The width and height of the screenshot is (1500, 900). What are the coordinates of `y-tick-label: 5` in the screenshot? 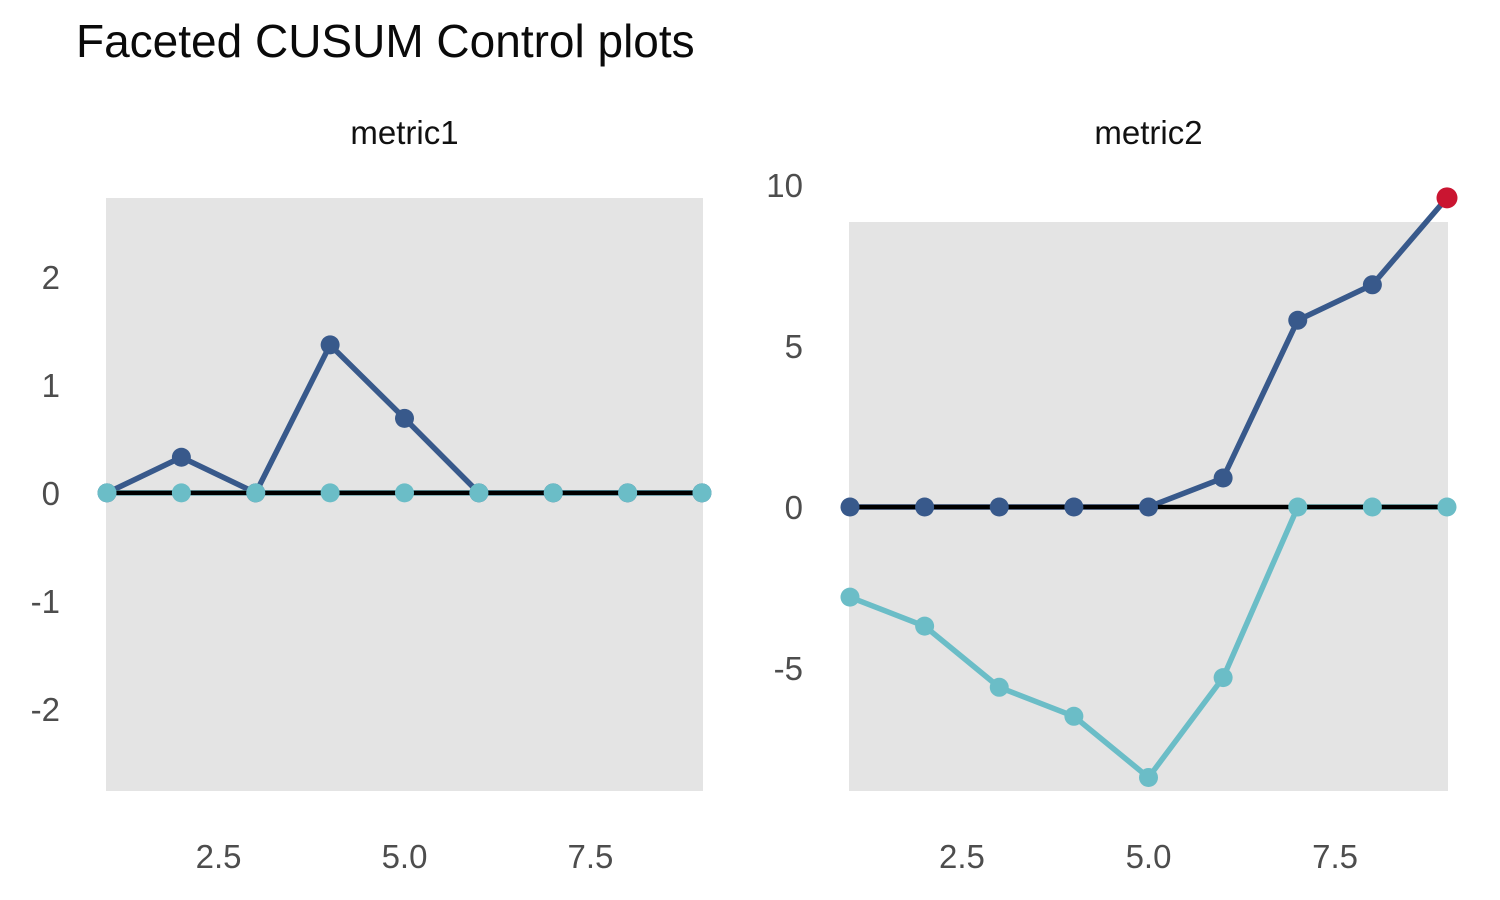 It's located at (794, 346).